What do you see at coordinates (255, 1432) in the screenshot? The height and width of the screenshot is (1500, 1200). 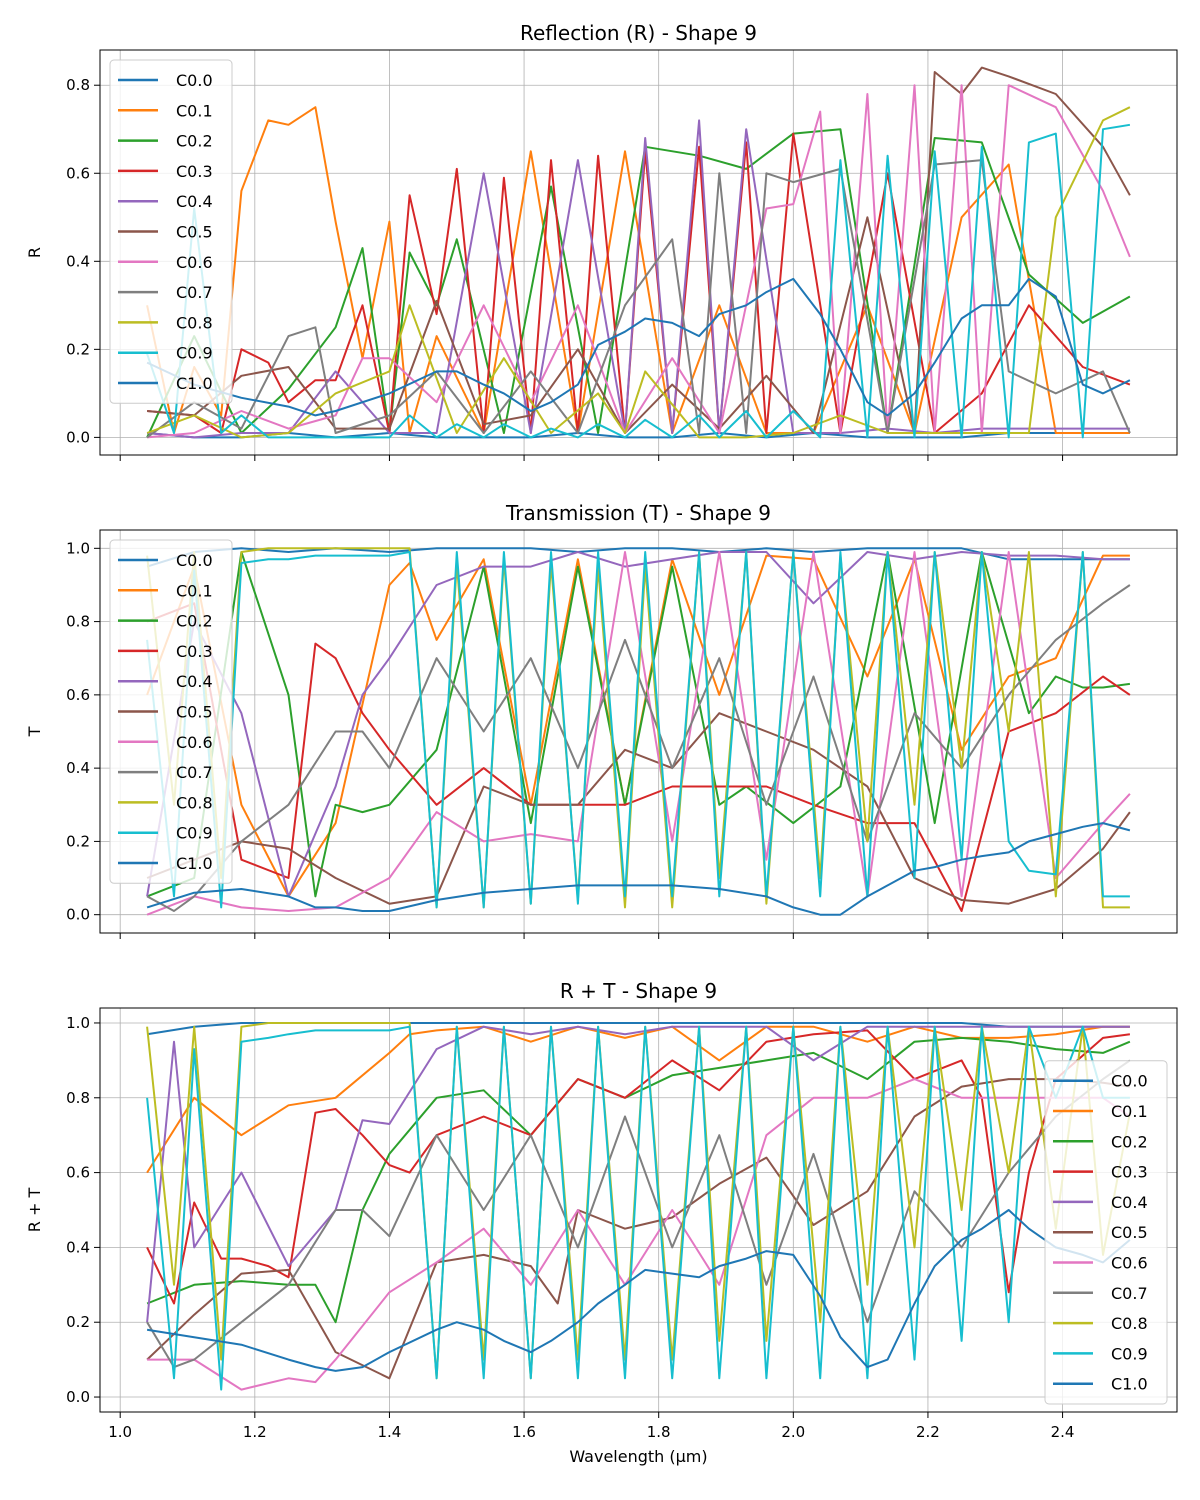 I see `x-tick-label: 1.2` at bounding box center [255, 1432].